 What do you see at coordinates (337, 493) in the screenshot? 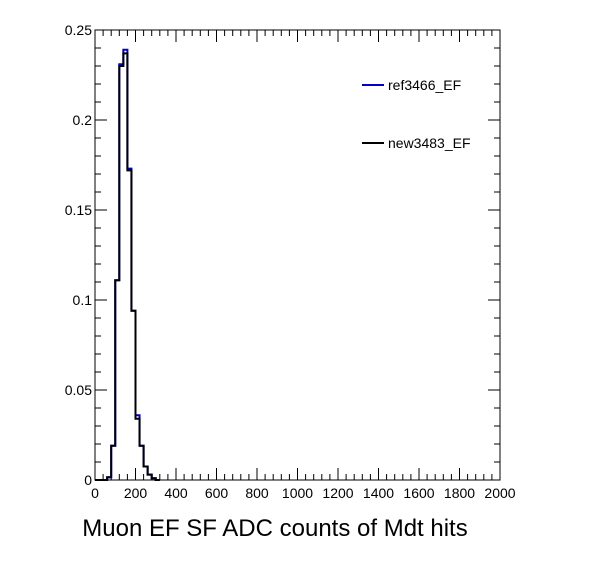
I see `x-tick-label: 1200` at bounding box center [337, 493].